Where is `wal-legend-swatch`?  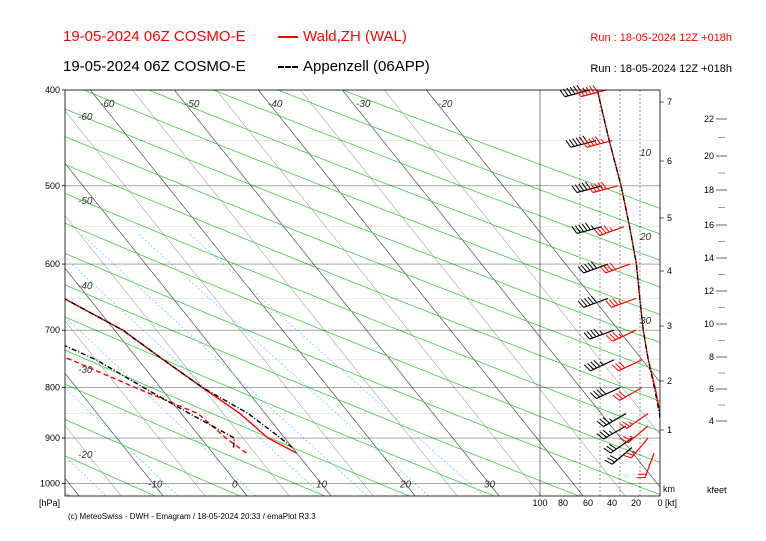 wal-legend-swatch is located at coordinates (288, 37).